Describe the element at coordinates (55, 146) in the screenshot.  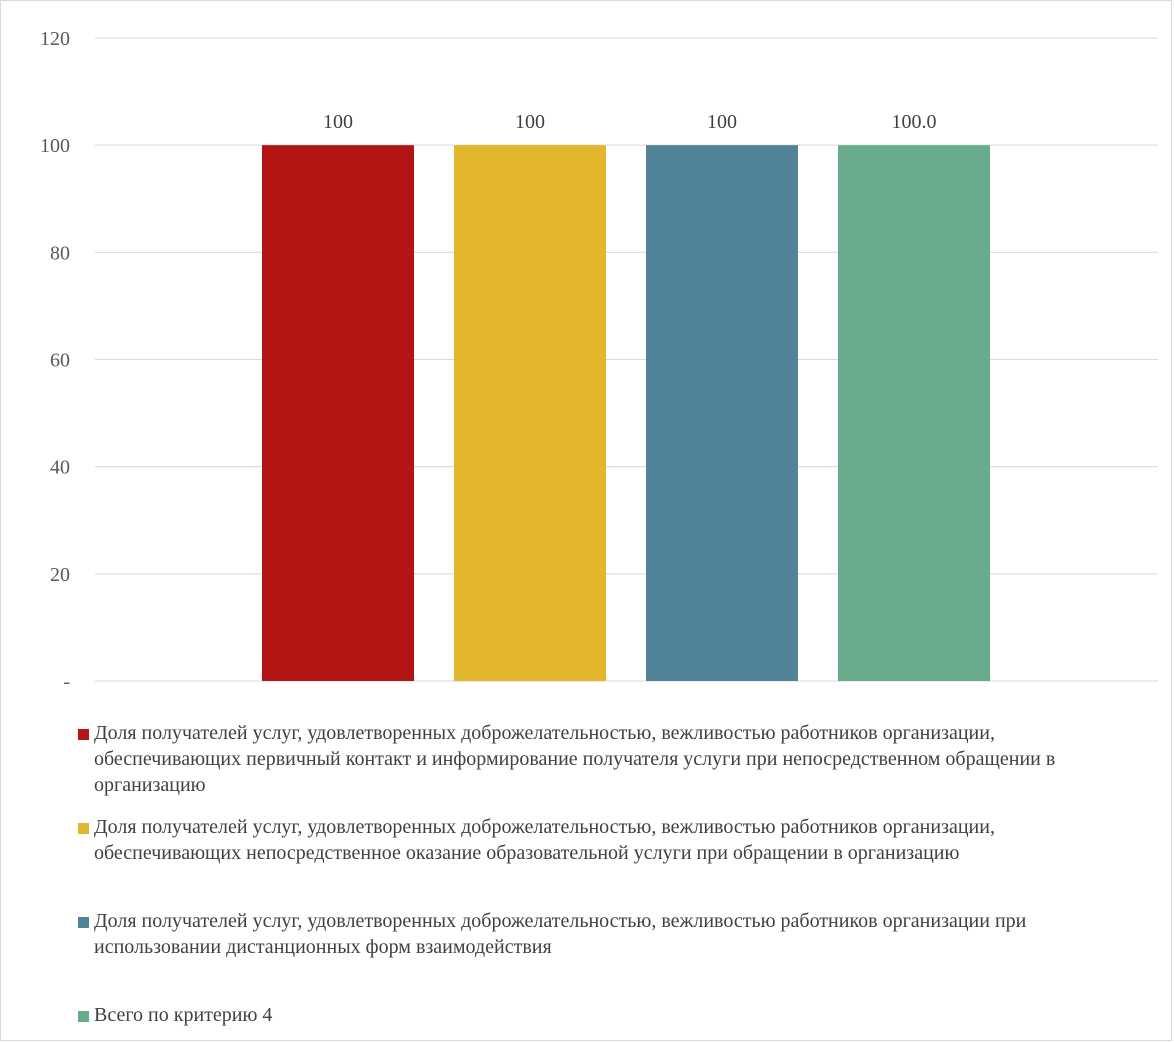
I see `y-tick-label-5: 100` at that location.